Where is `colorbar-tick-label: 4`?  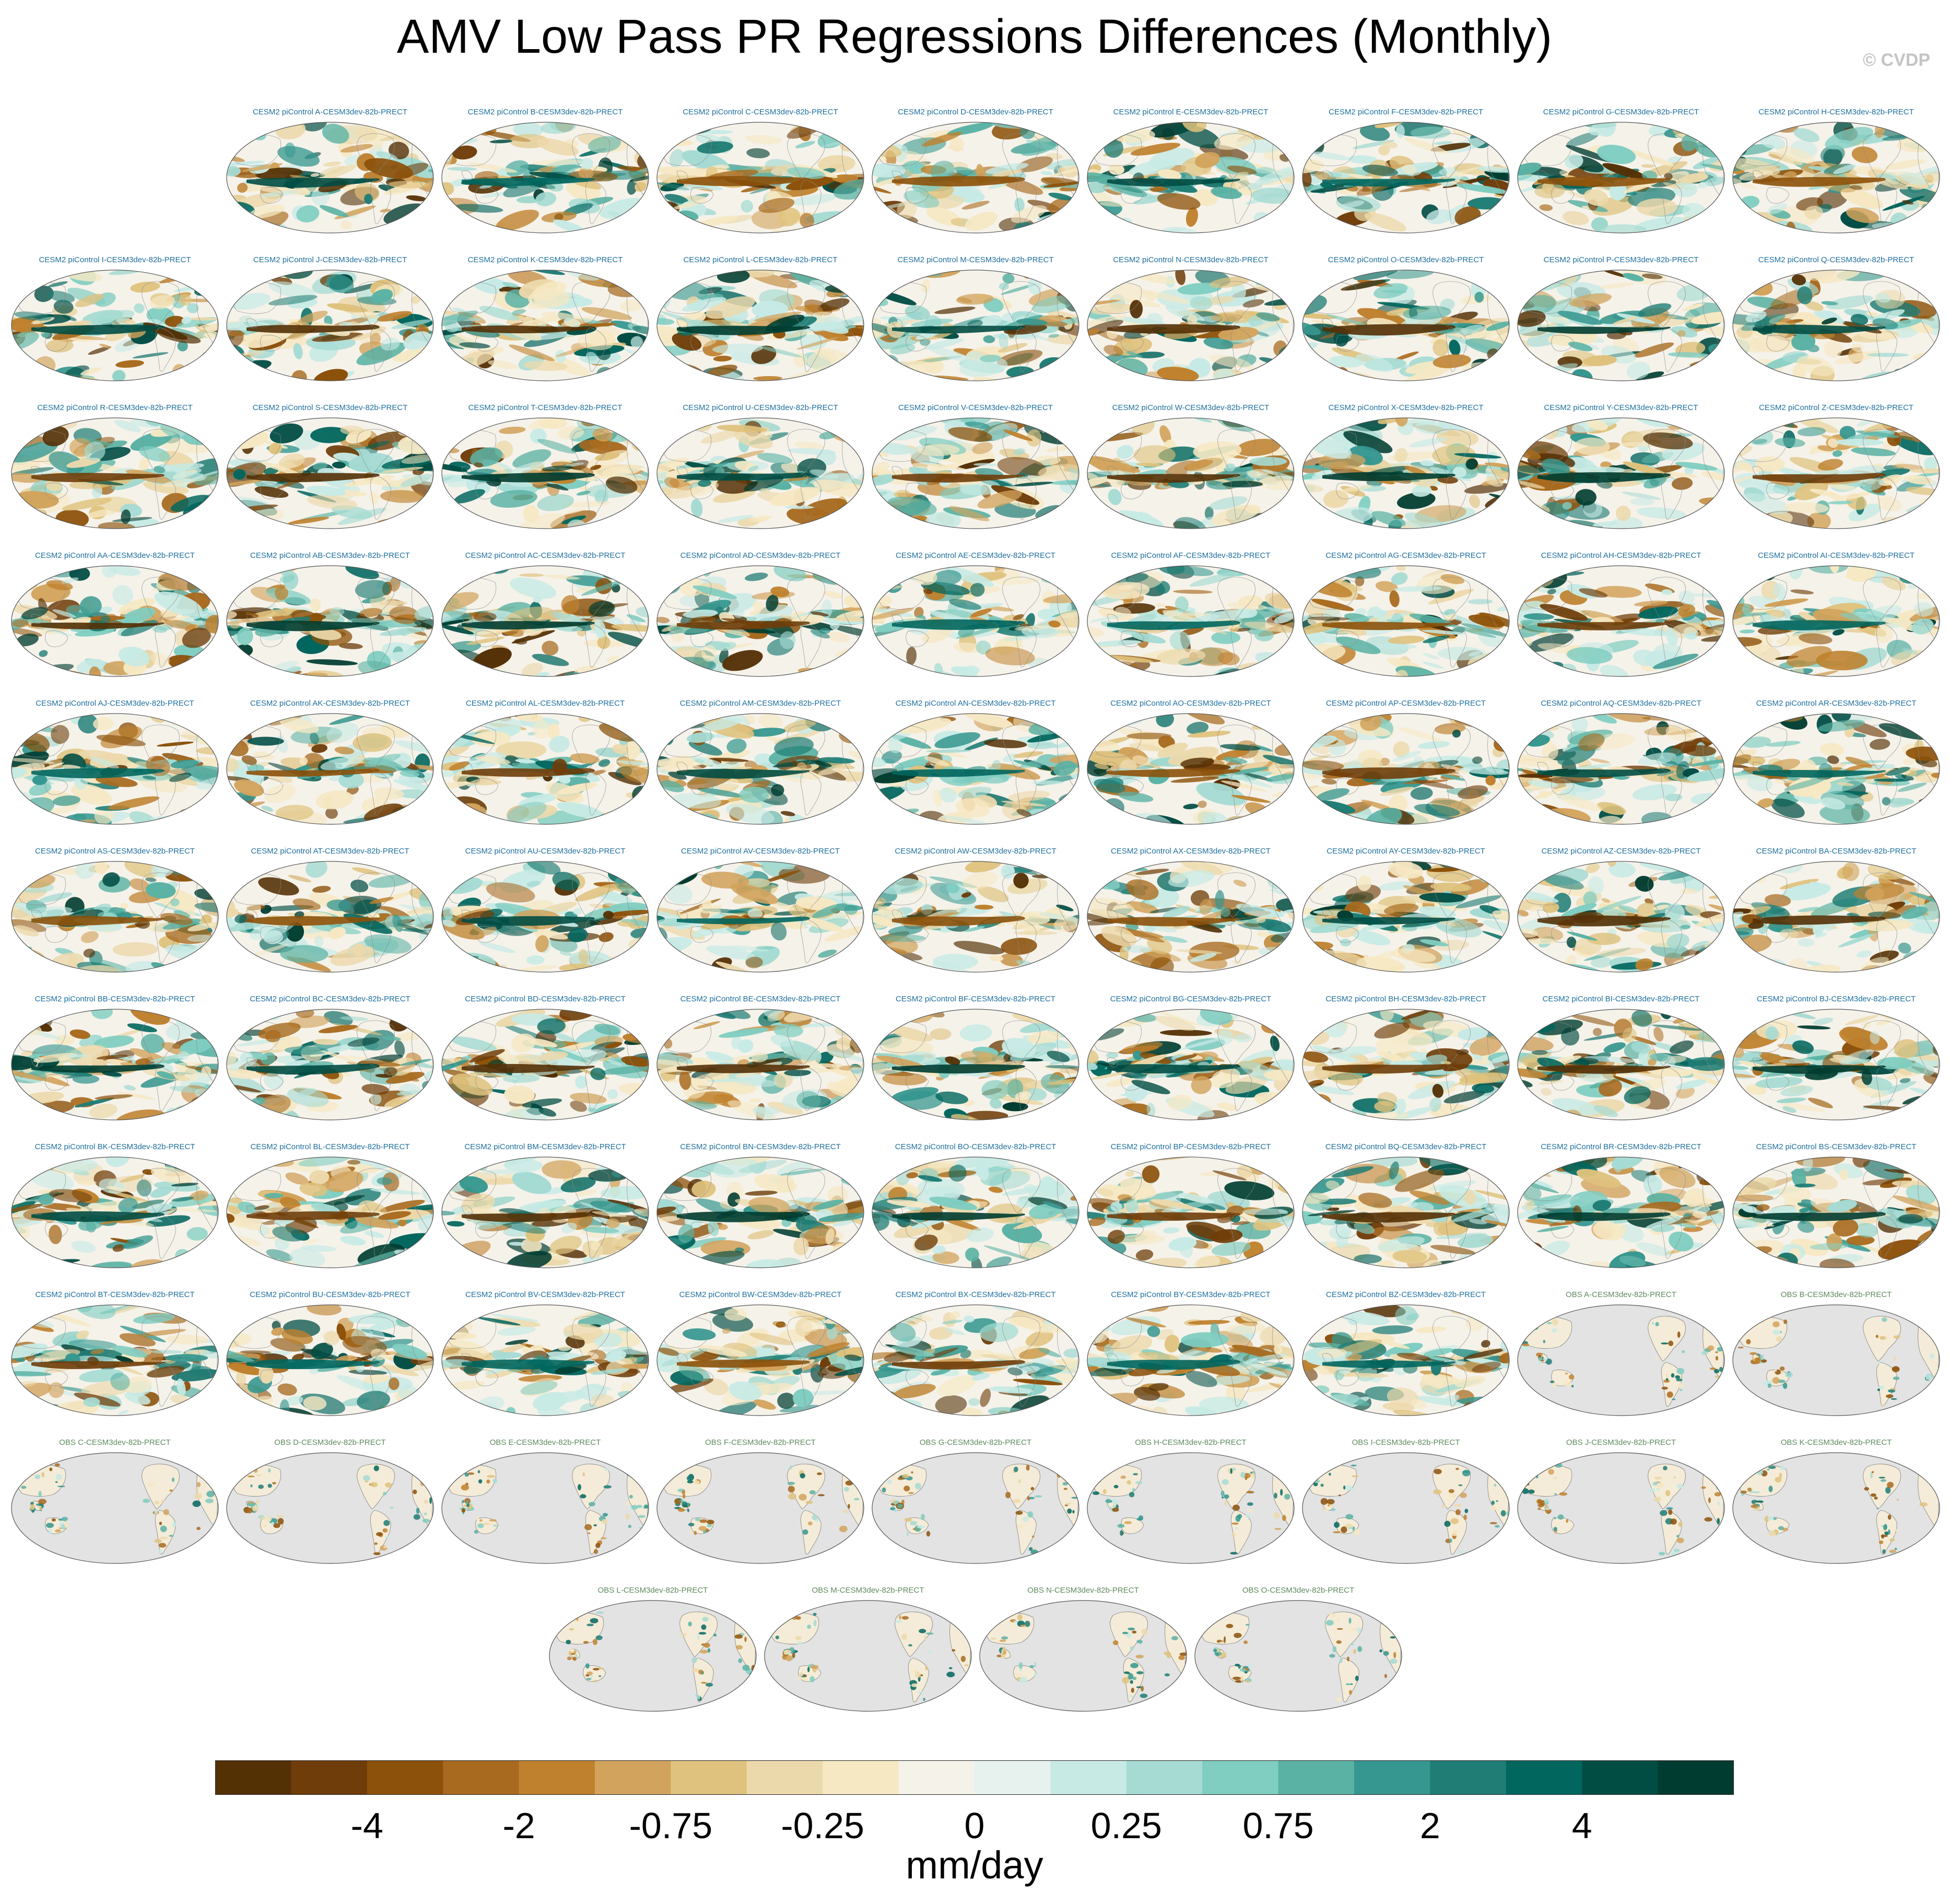 colorbar-tick-label: 4 is located at coordinates (1581, 1826).